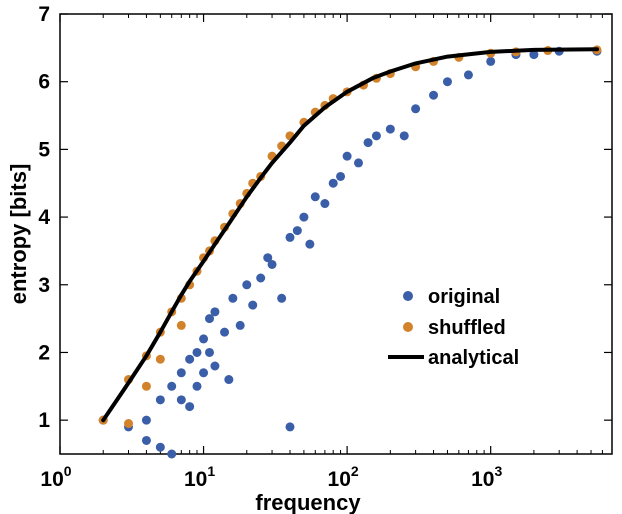 The width and height of the screenshot is (622, 514). Describe the element at coordinates (486, 477) in the screenshot. I see `x-tick-label: 10³` at that location.